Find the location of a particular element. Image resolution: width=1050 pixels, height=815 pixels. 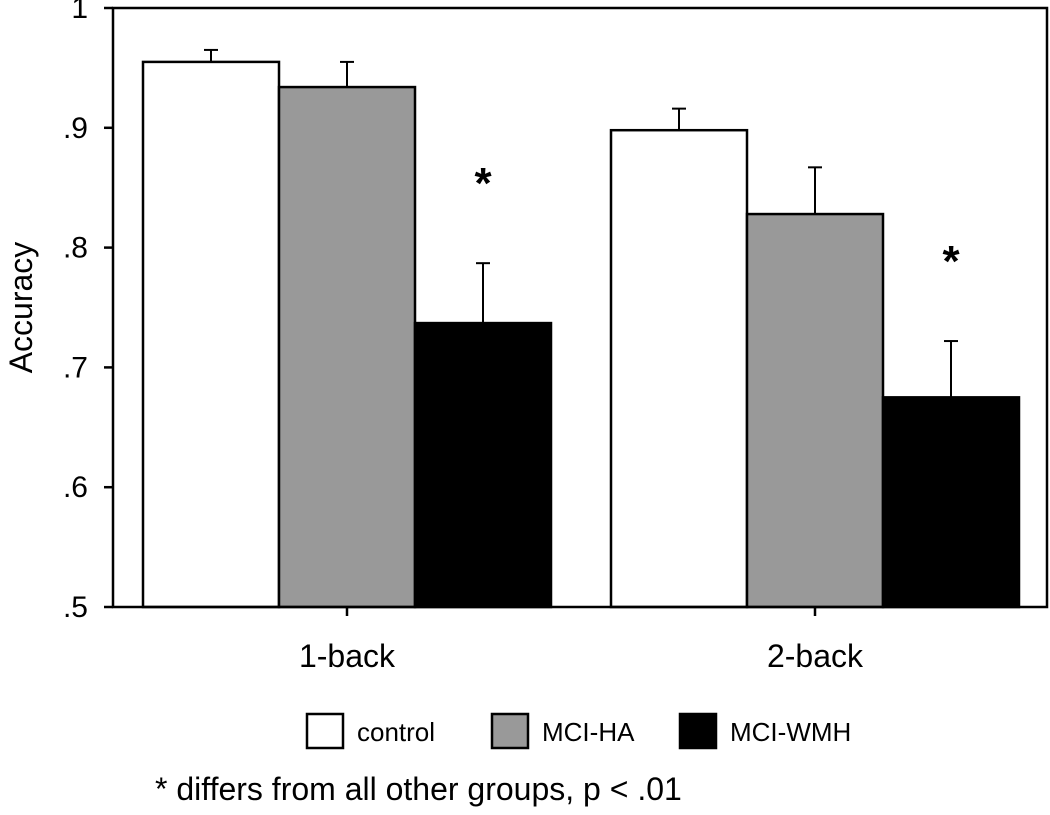

y-axis-title: Accuracy is located at coordinates (21, 308).